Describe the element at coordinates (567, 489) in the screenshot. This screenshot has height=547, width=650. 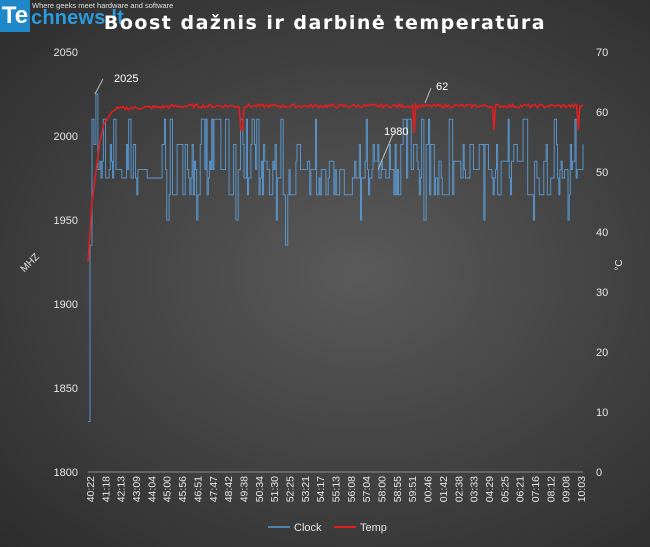
I see `x-tick-label: 09:08` at that location.